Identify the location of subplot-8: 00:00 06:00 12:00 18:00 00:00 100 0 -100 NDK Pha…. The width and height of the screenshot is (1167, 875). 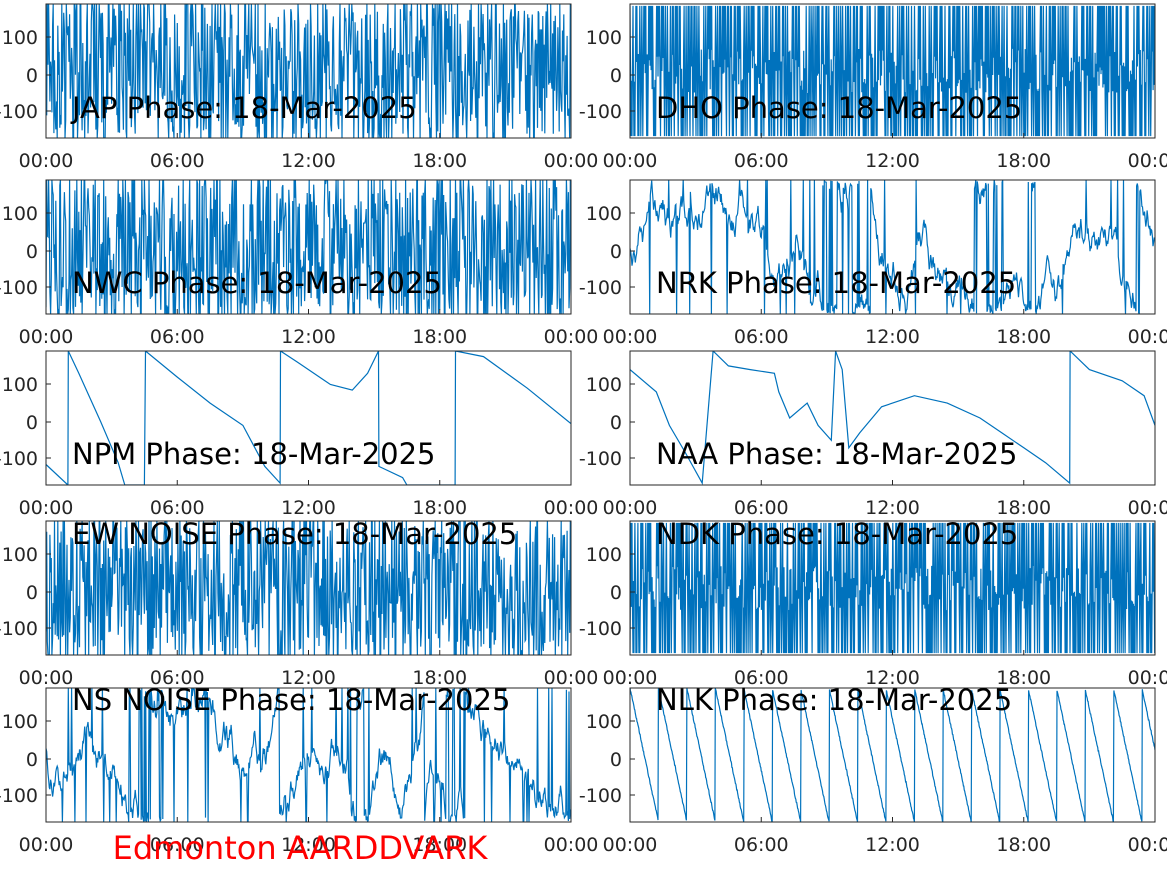
(873, 603).